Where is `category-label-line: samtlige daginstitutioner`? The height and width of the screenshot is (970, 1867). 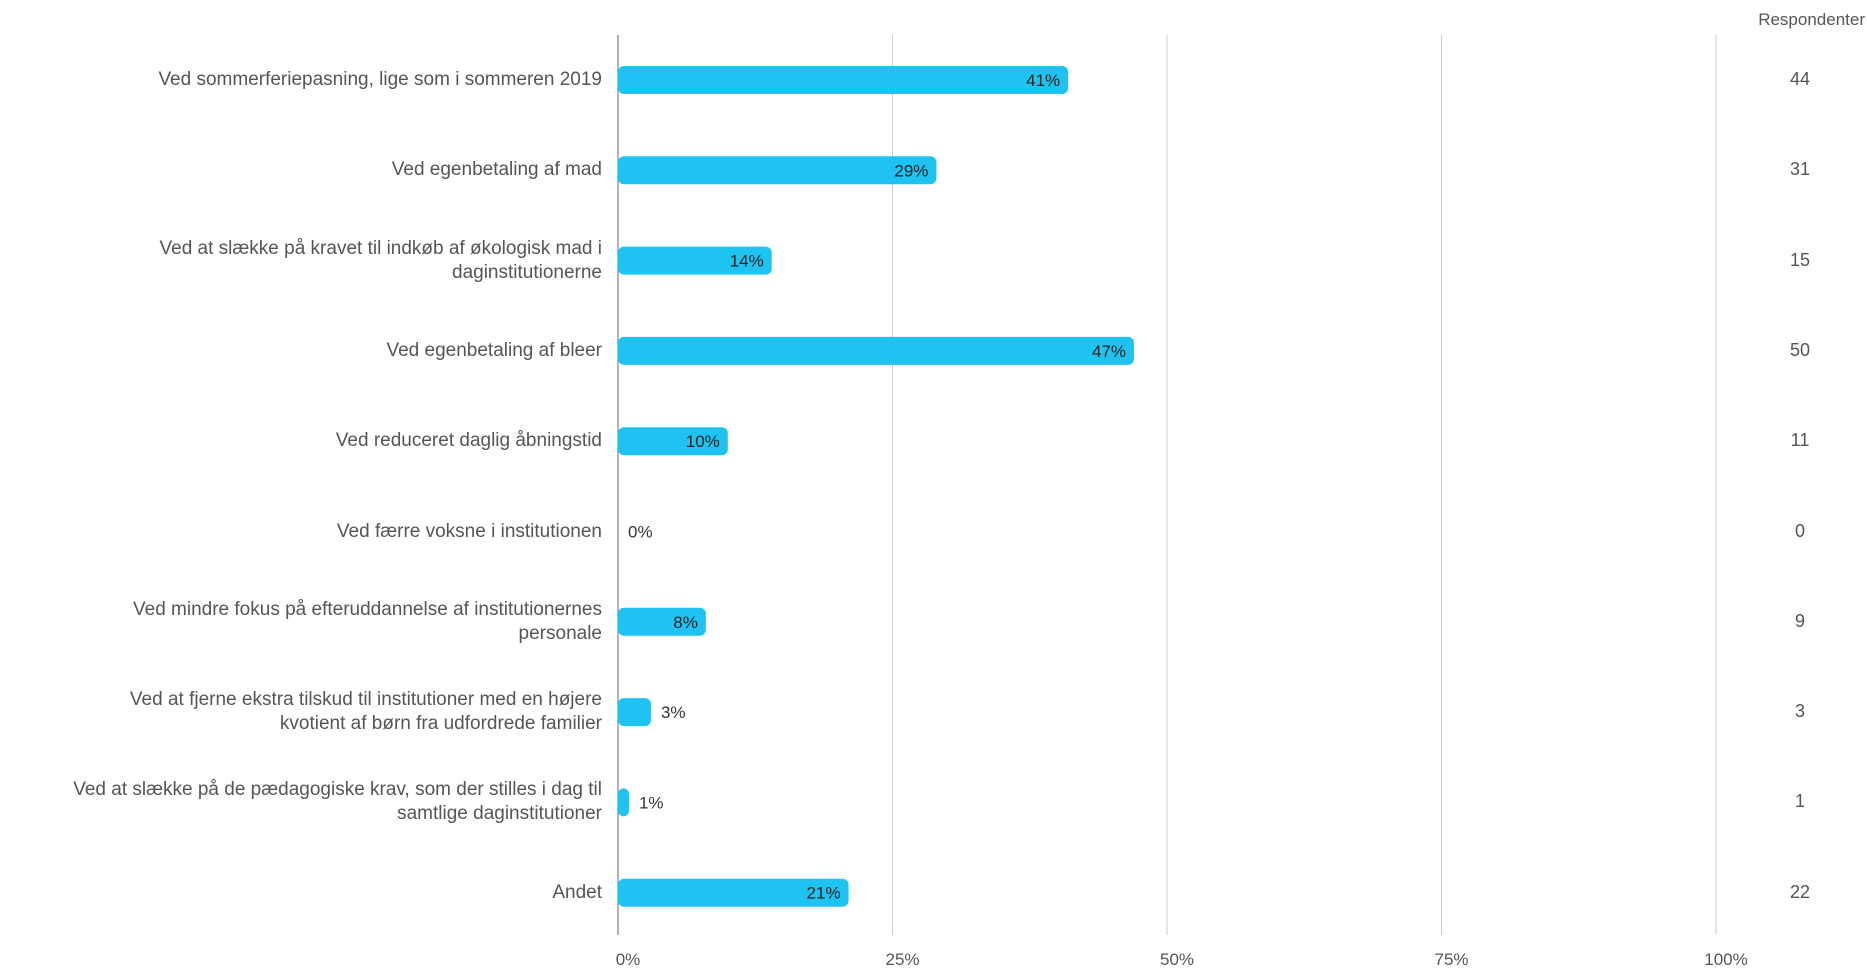 category-label-line: samtlige daginstitutioner is located at coordinates (499, 814).